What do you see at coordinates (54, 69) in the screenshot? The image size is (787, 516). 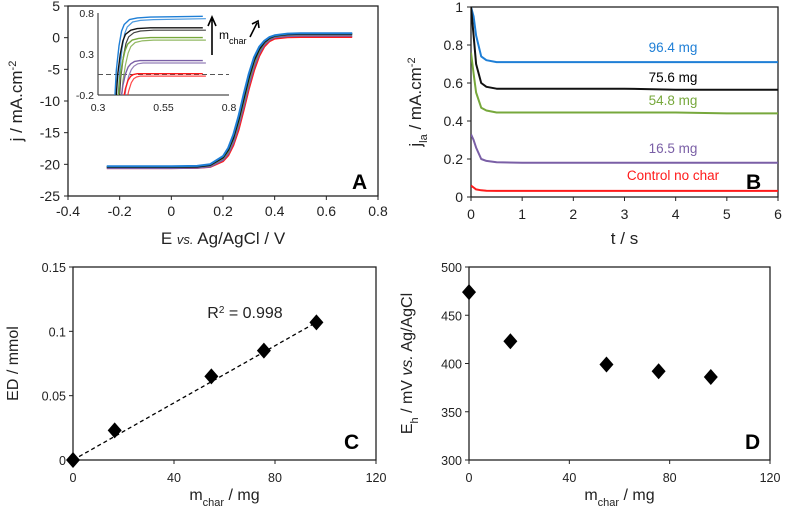 I see `y-tick-label: -5` at bounding box center [54, 69].